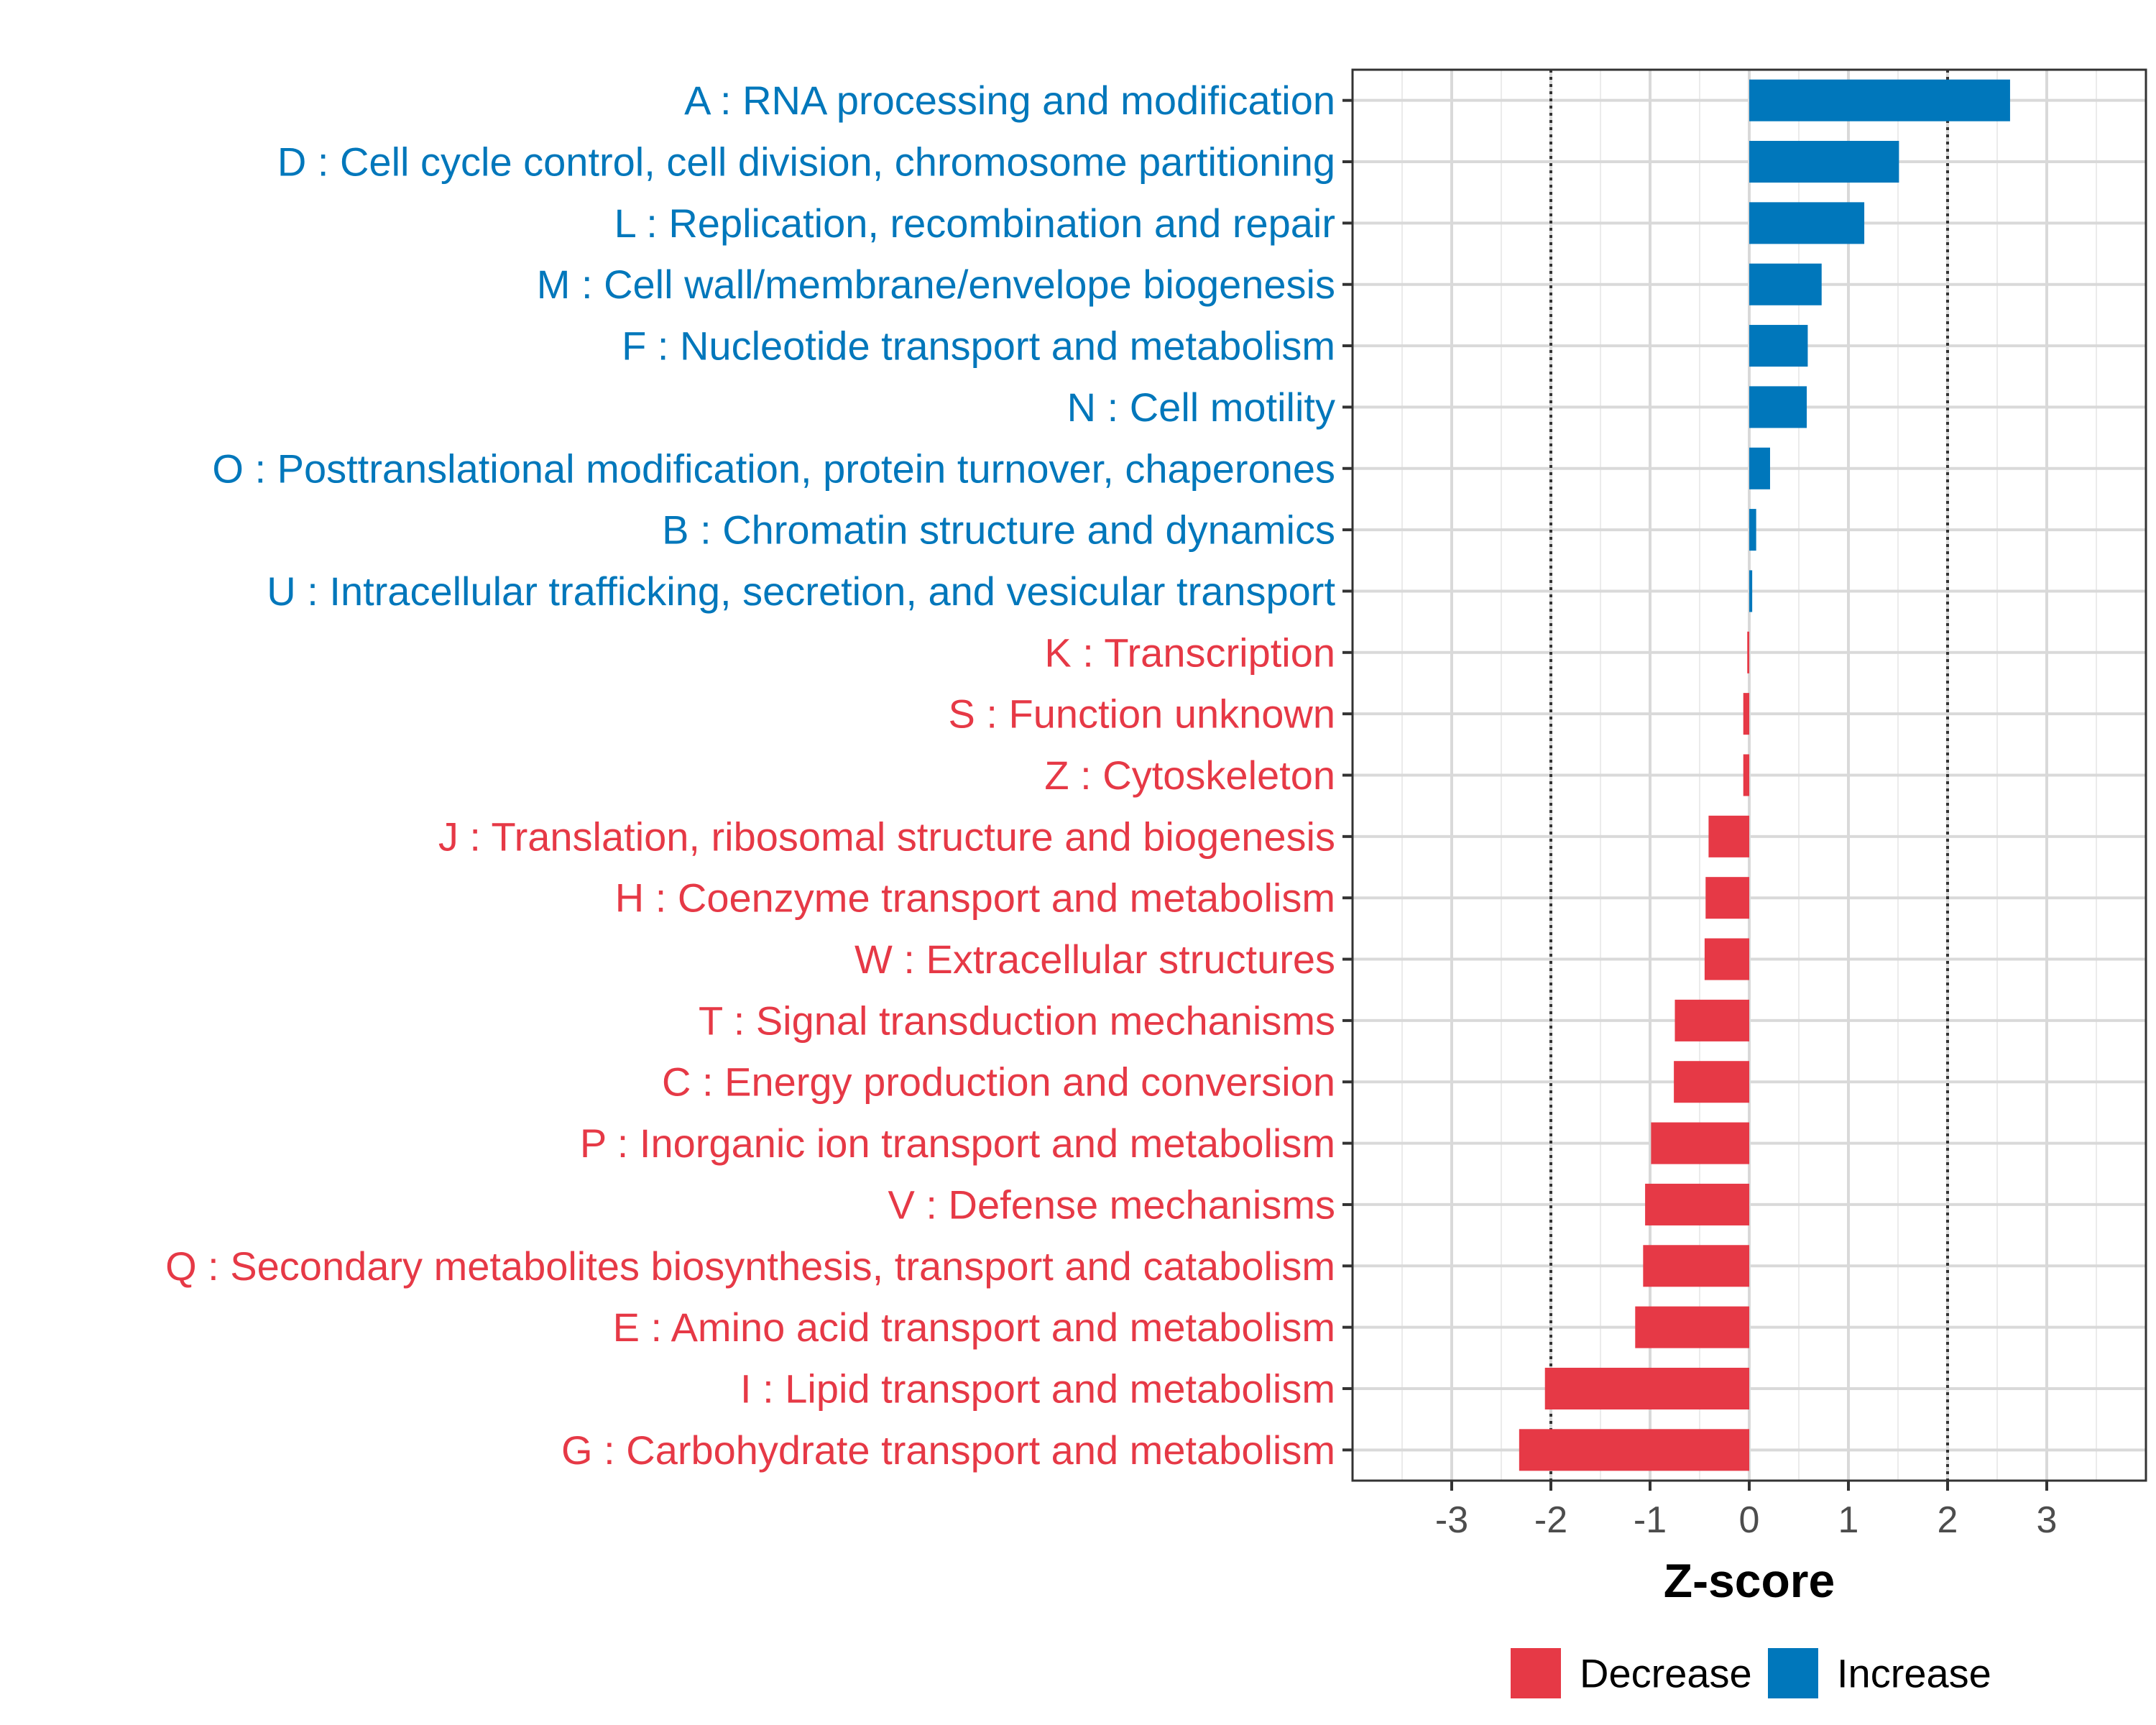  Describe the element at coordinates (975, 898) in the screenshot. I see `category-label: H : Coenzyme transport and metabolism` at that location.